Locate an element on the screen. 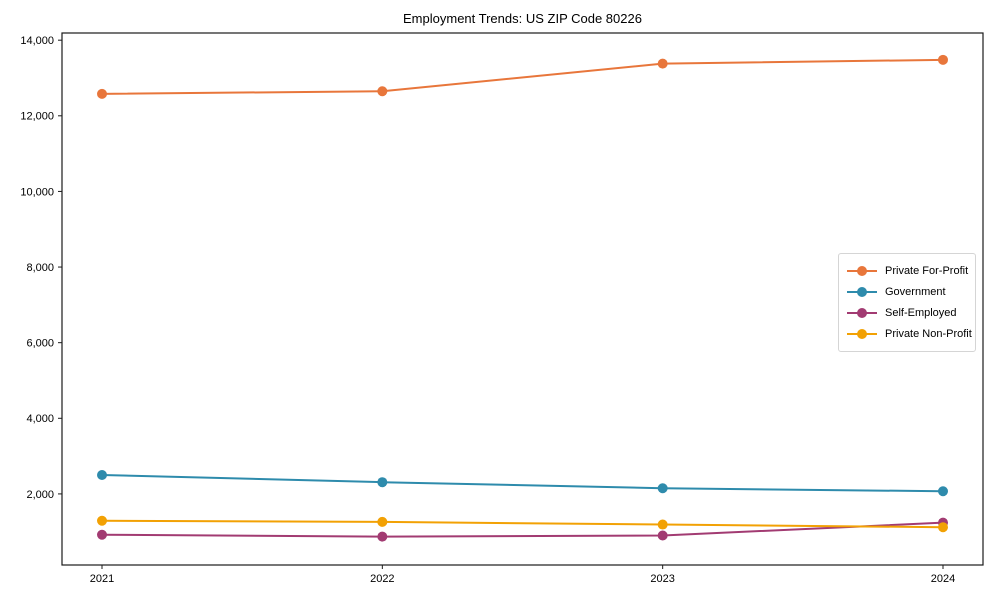 This screenshot has width=1000, height=600. series-line-government is located at coordinates (522, 483).